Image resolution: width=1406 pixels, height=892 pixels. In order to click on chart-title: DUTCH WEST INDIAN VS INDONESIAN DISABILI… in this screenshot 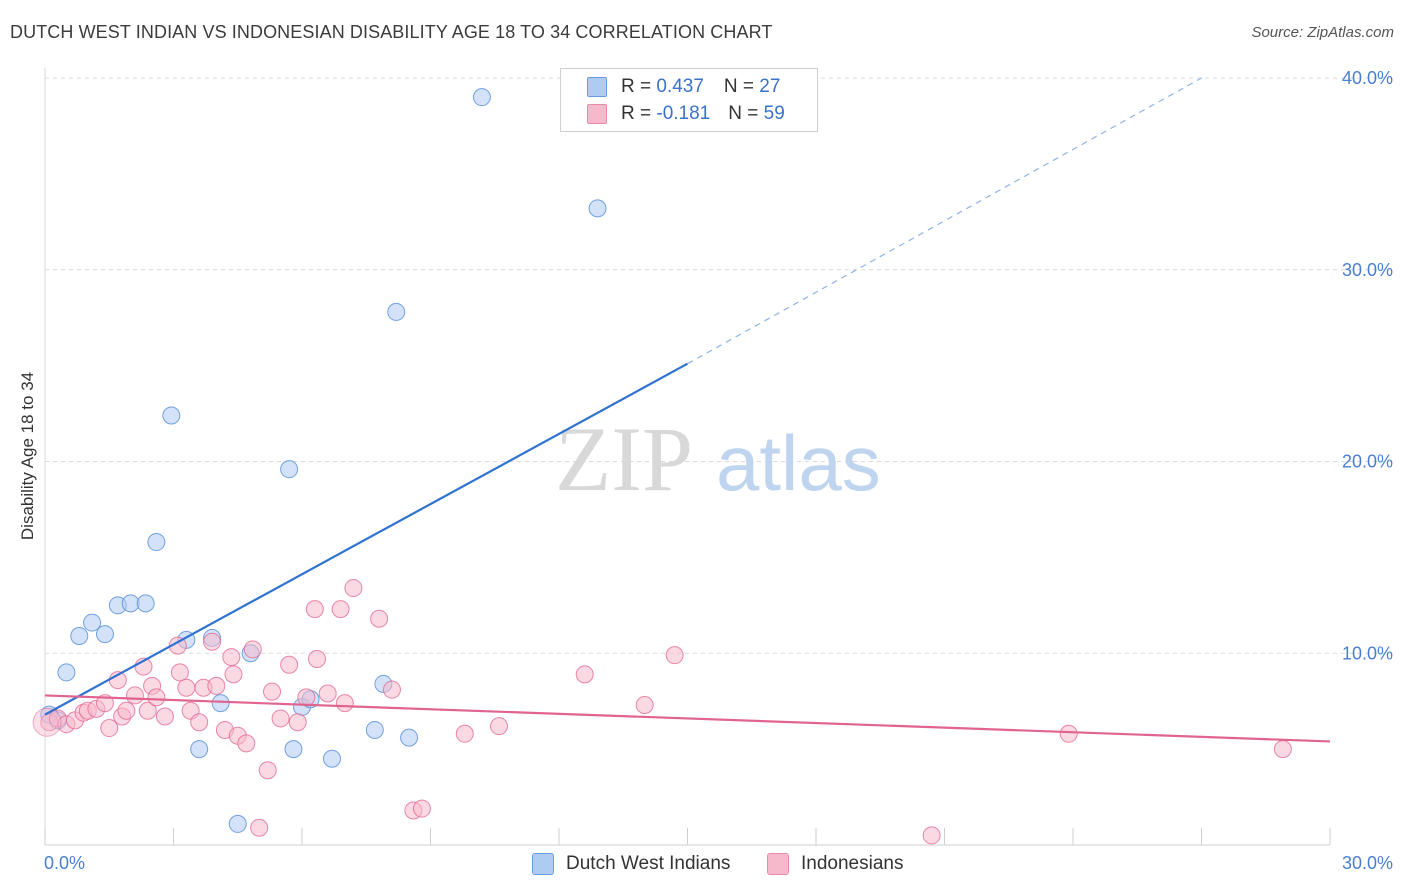, I will do `click(391, 32)`.